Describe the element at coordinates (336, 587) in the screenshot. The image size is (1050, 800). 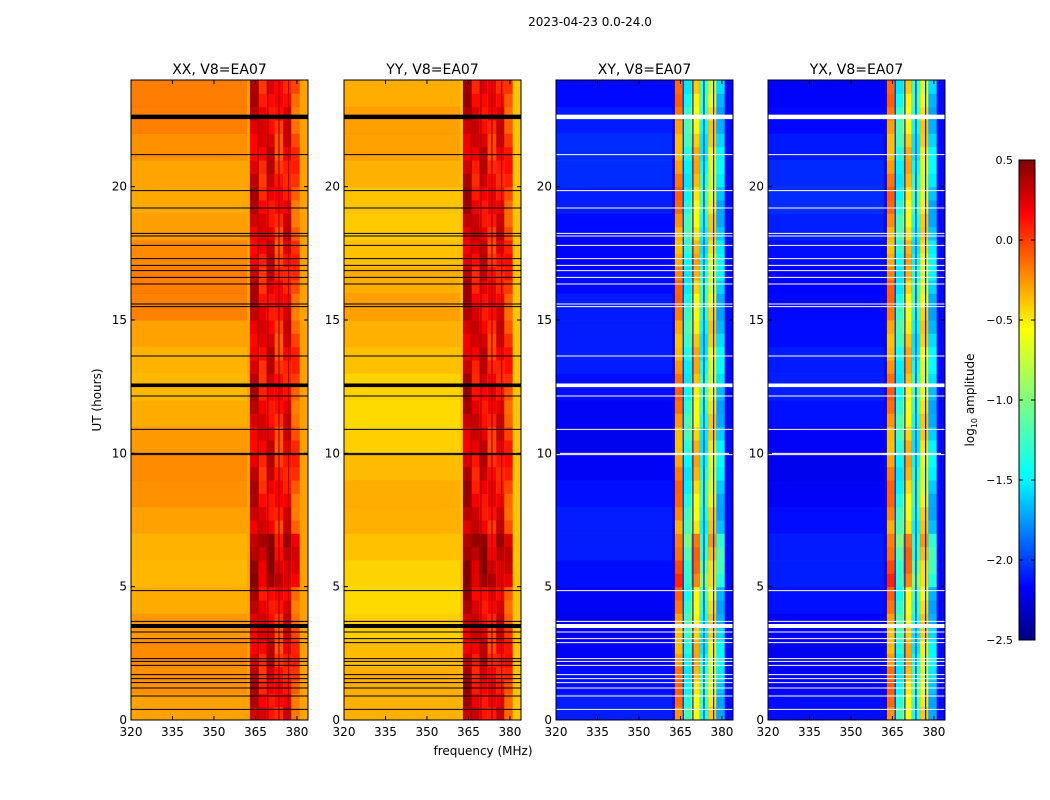
I see `y-tick-label: 5` at that location.